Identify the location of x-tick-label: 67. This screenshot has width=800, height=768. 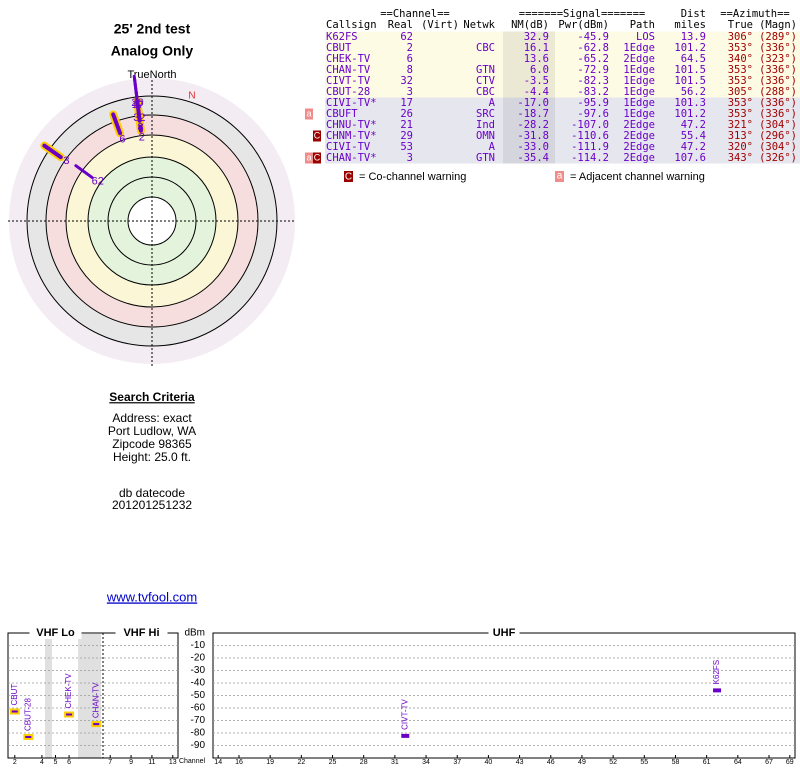
(769, 762).